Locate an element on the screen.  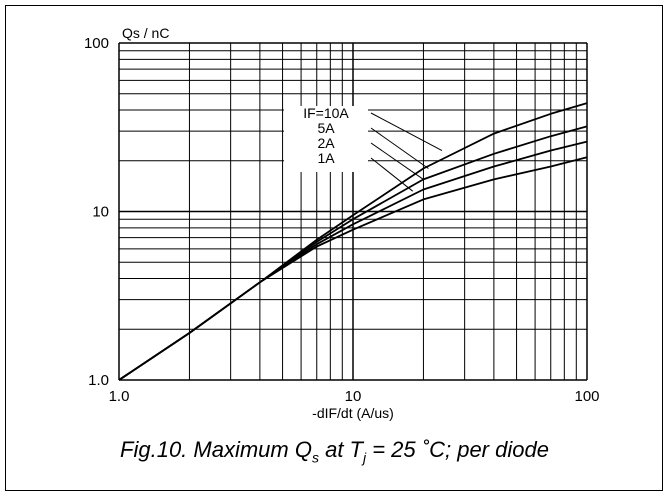
caption-mid: at T is located at coordinates (340, 449).